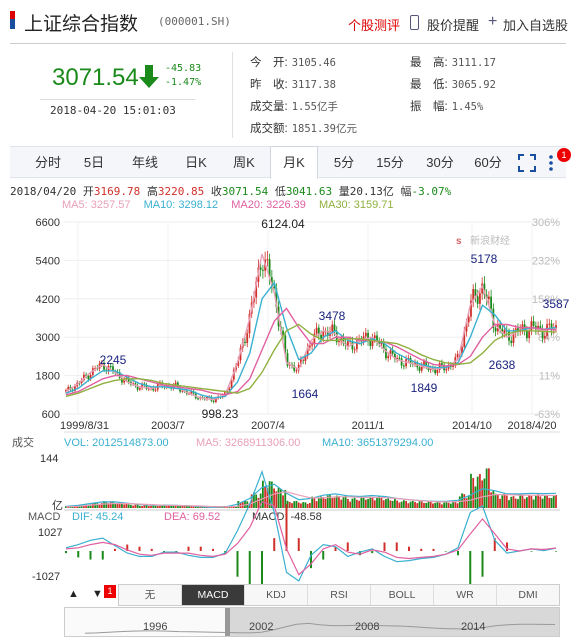 This screenshot has height=644, width=576. Describe the element at coordinates (465, 595) in the screenshot. I see `indicator-wr: WR` at that location.